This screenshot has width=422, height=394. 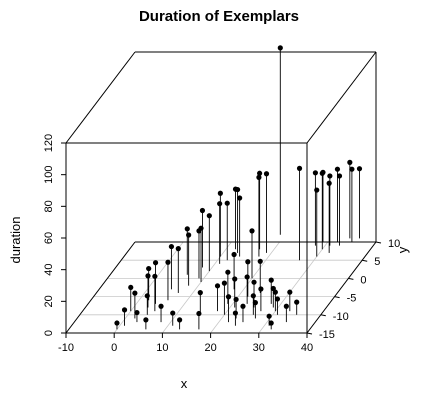 I want to click on grid-line-x, so click(x=245, y=287).